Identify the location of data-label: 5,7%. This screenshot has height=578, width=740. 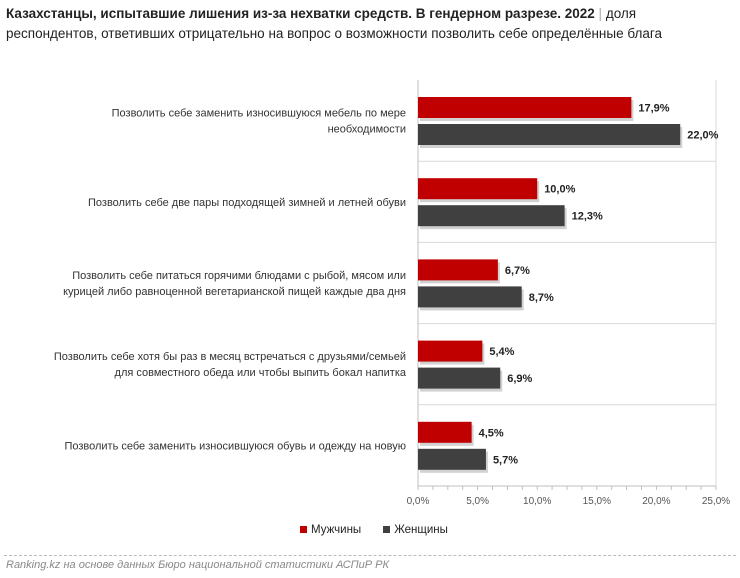
(505, 460).